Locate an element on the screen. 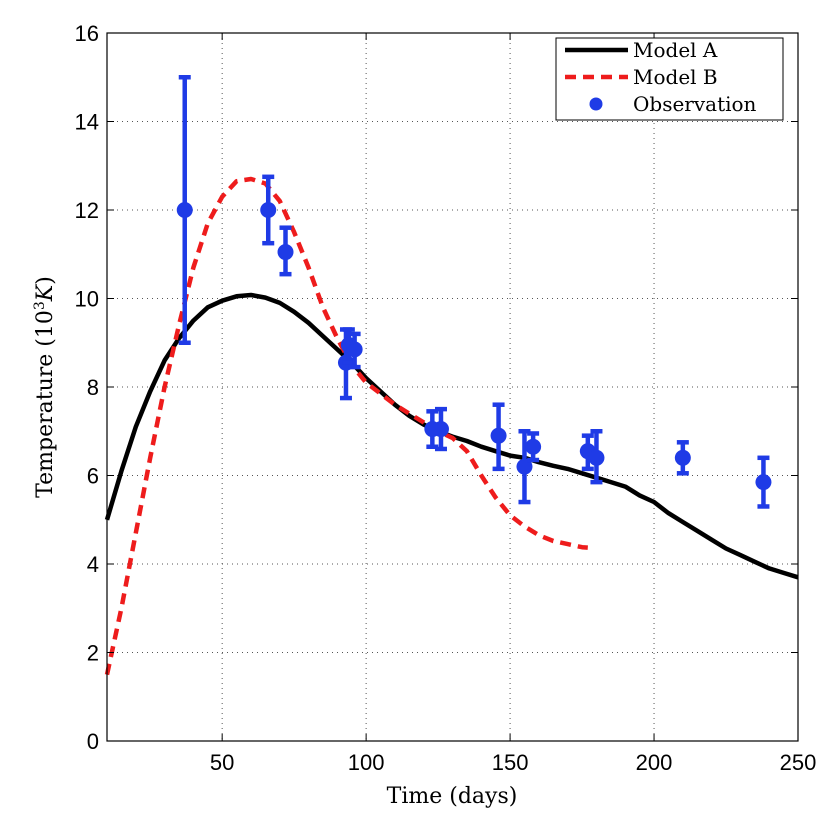 The height and width of the screenshot is (832, 830). y-tick-label: 8 is located at coordinates (93, 387).